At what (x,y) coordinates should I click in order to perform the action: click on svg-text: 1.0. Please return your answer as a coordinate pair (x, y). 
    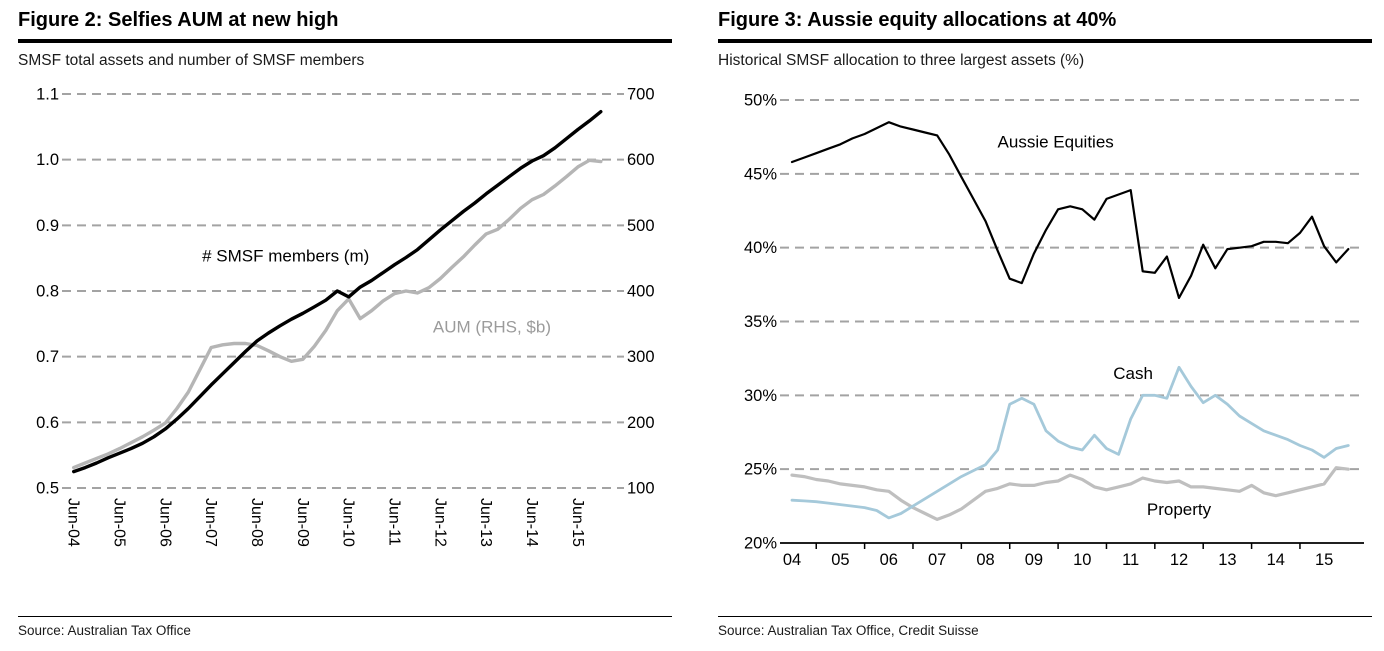
    Looking at the image, I should click on (47, 160).